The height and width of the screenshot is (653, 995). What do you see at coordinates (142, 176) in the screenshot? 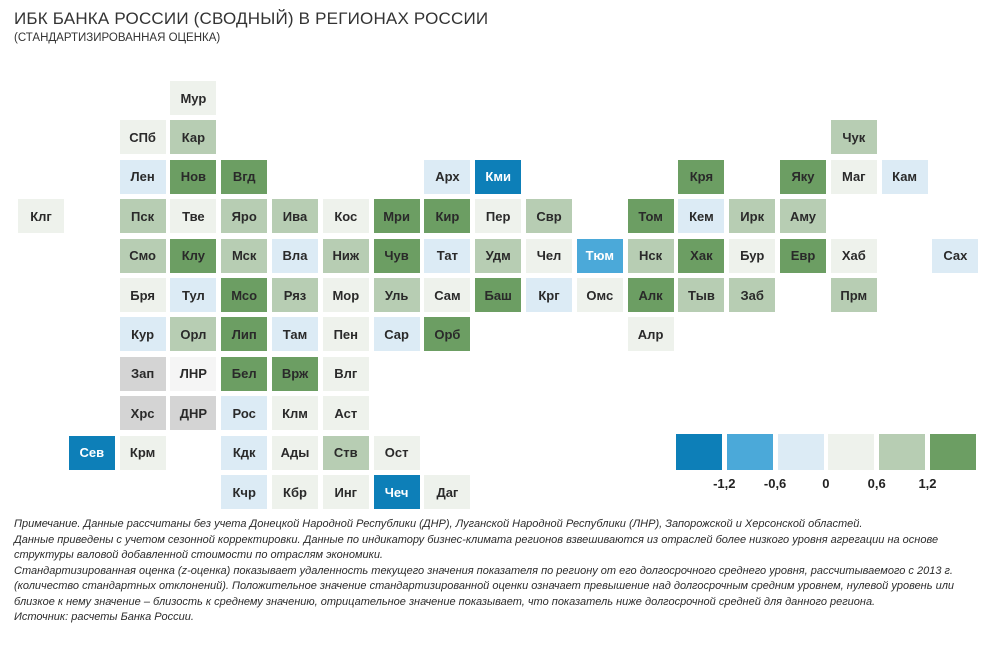
I see `region-cell: Лен` at bounding box center [142, 176].